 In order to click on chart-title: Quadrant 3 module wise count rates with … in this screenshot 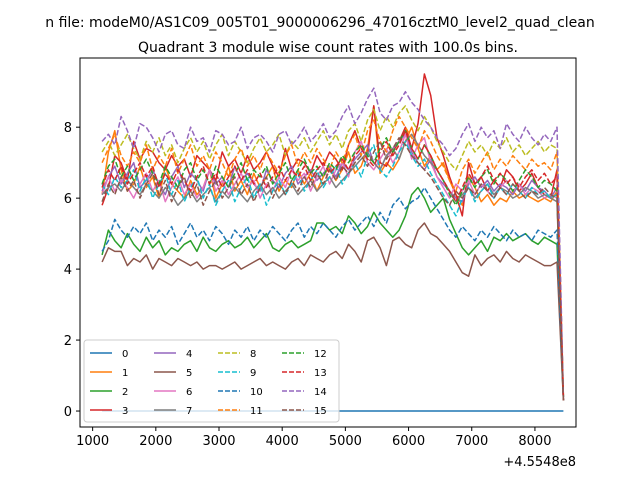, I will do `click(328, 48)`.